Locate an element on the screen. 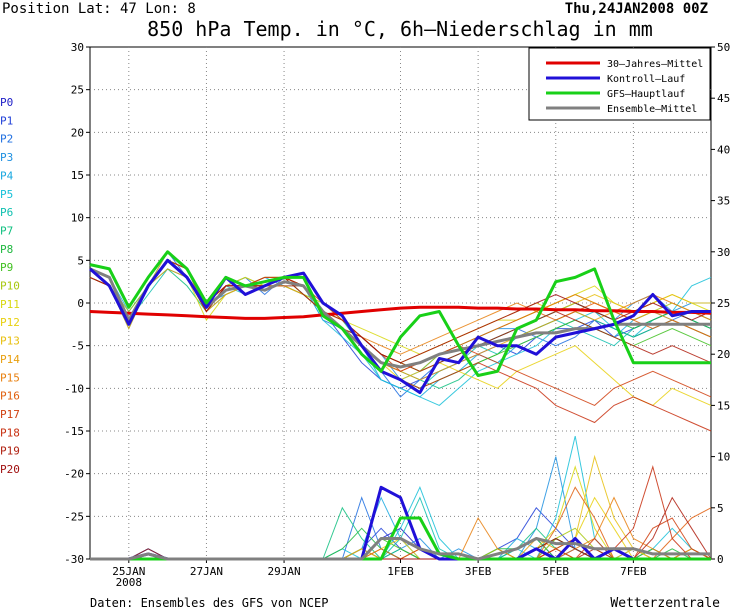 The image size is (730, 609). legend-label: 30–Jahres–Mittel is located at coordinates (655, 64).